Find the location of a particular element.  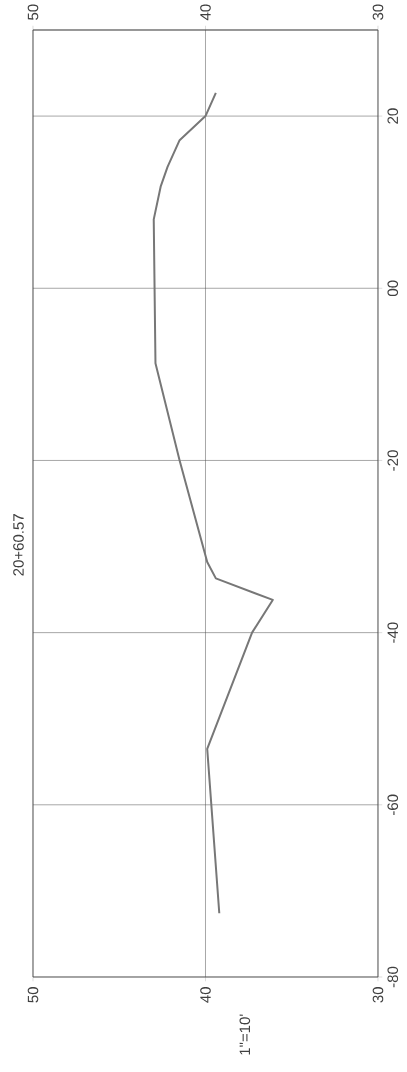

x-tick-label: 50 is located at coordinates (33, 12).